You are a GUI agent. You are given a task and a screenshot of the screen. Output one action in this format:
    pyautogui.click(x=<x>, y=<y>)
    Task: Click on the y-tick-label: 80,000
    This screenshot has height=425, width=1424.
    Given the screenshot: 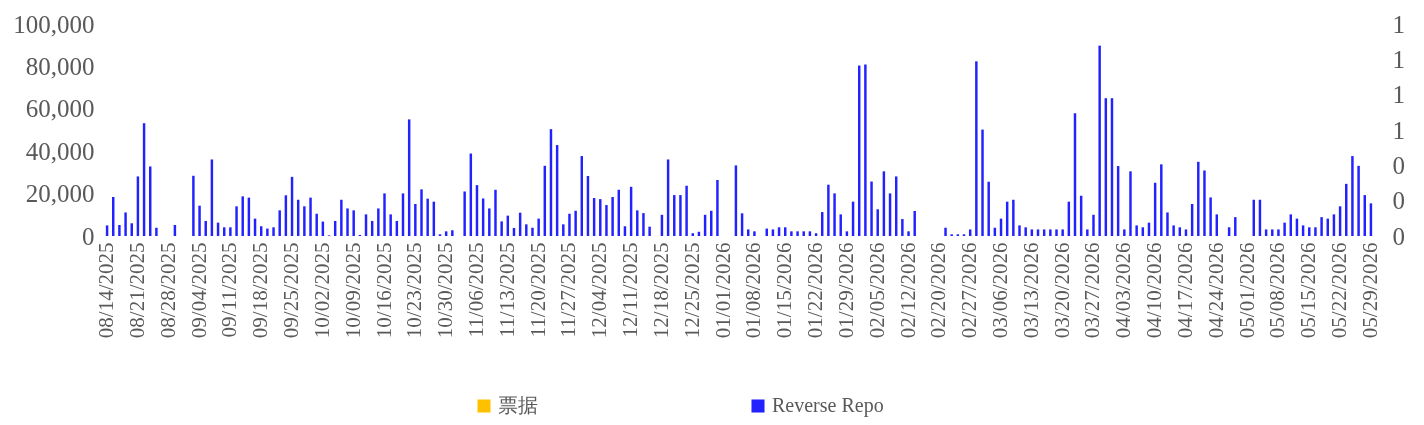 What is the action you would take?
    pyautogui.click(x=60, y=66)
    